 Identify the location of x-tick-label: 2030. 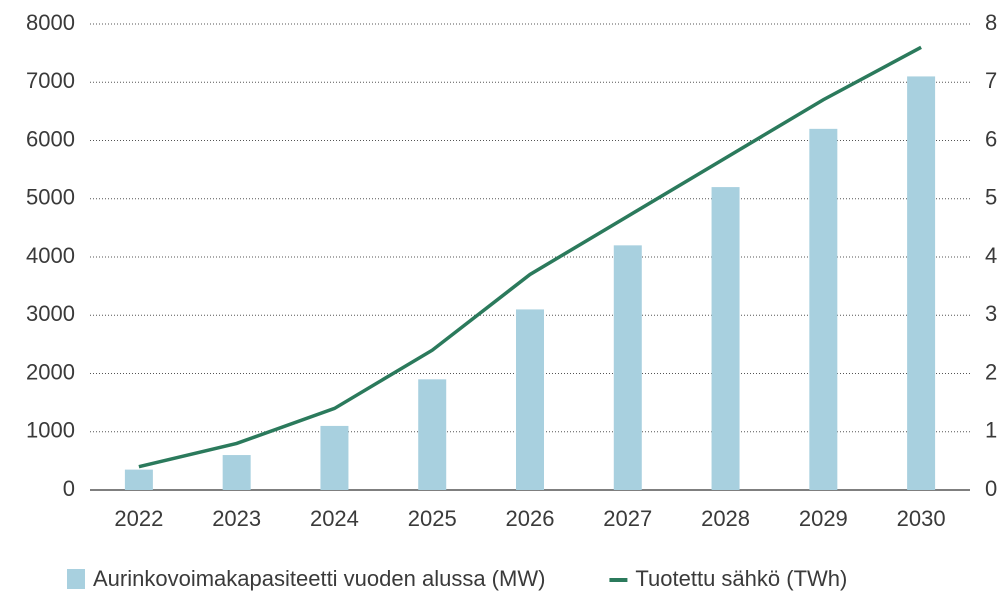
(921, 518).